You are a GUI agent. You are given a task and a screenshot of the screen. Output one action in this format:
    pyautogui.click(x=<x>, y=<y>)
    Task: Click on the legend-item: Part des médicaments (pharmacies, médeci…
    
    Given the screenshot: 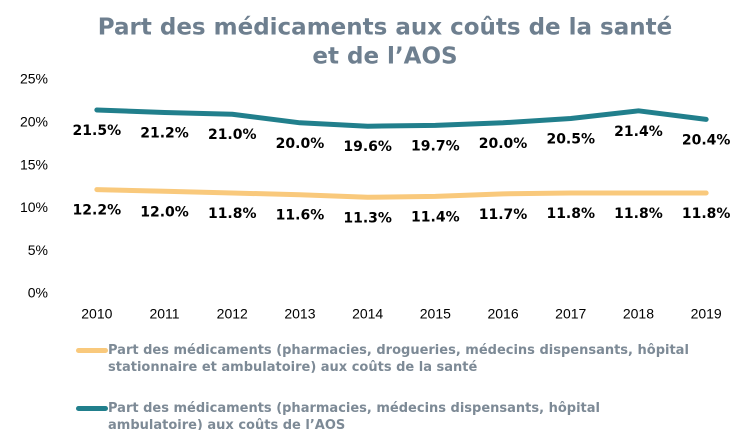 What is the action you would take?
    pyautogui.click(x=386, y=415)
    